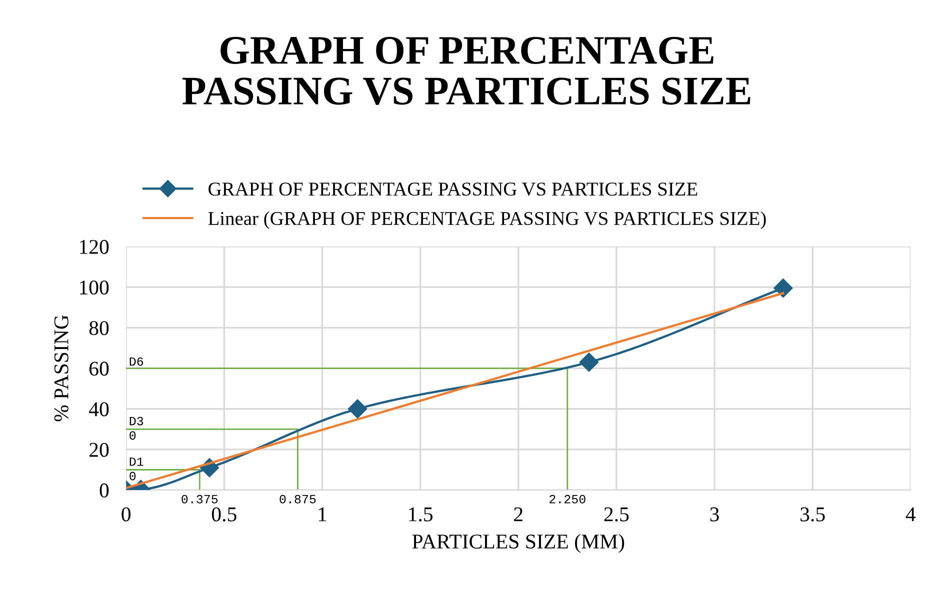 This screenshot has height=594, width=934. Describe the element at coordinates (518, 514) in the screenshot. I see `x-tick-label: 2` at that location.